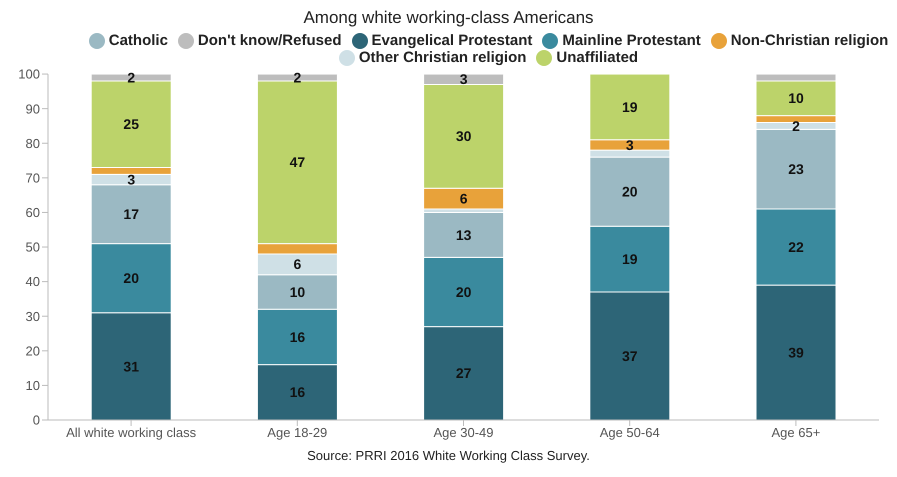 This screenshot has height=477, width=897. I want to click on y-tick-label: 10, so click(33, 386).